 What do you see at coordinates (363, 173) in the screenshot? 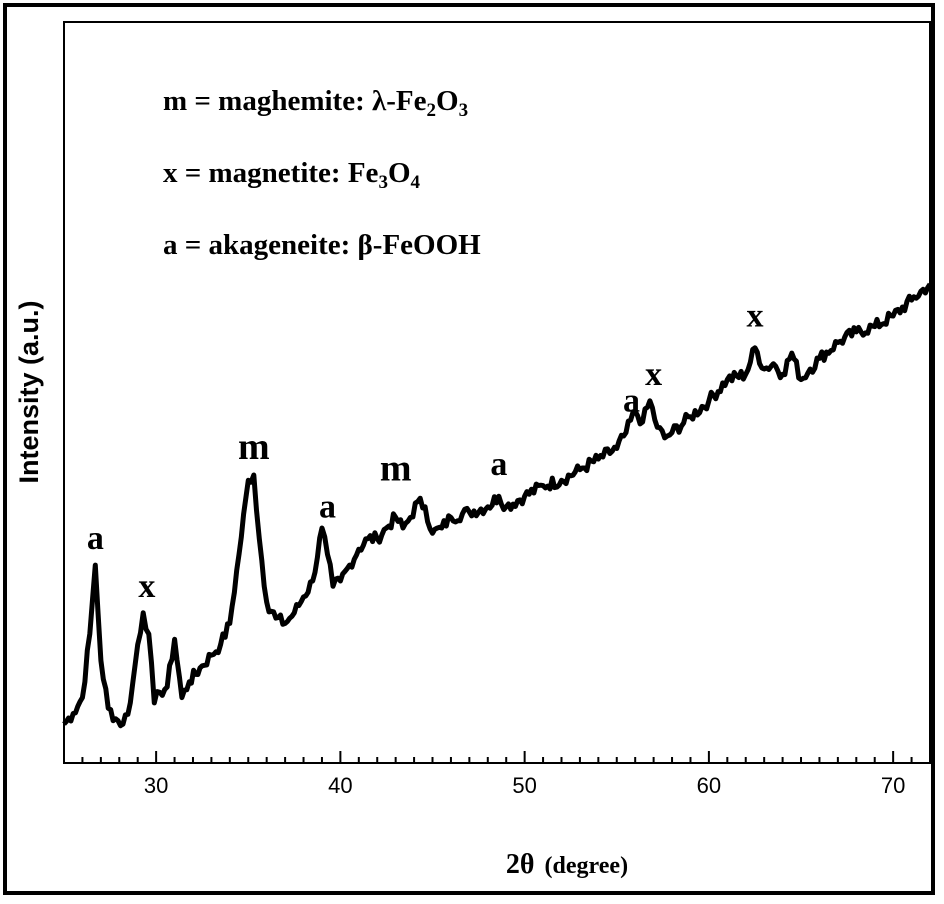
I see `formula-text: Fe` at bounding box center [363, 173].